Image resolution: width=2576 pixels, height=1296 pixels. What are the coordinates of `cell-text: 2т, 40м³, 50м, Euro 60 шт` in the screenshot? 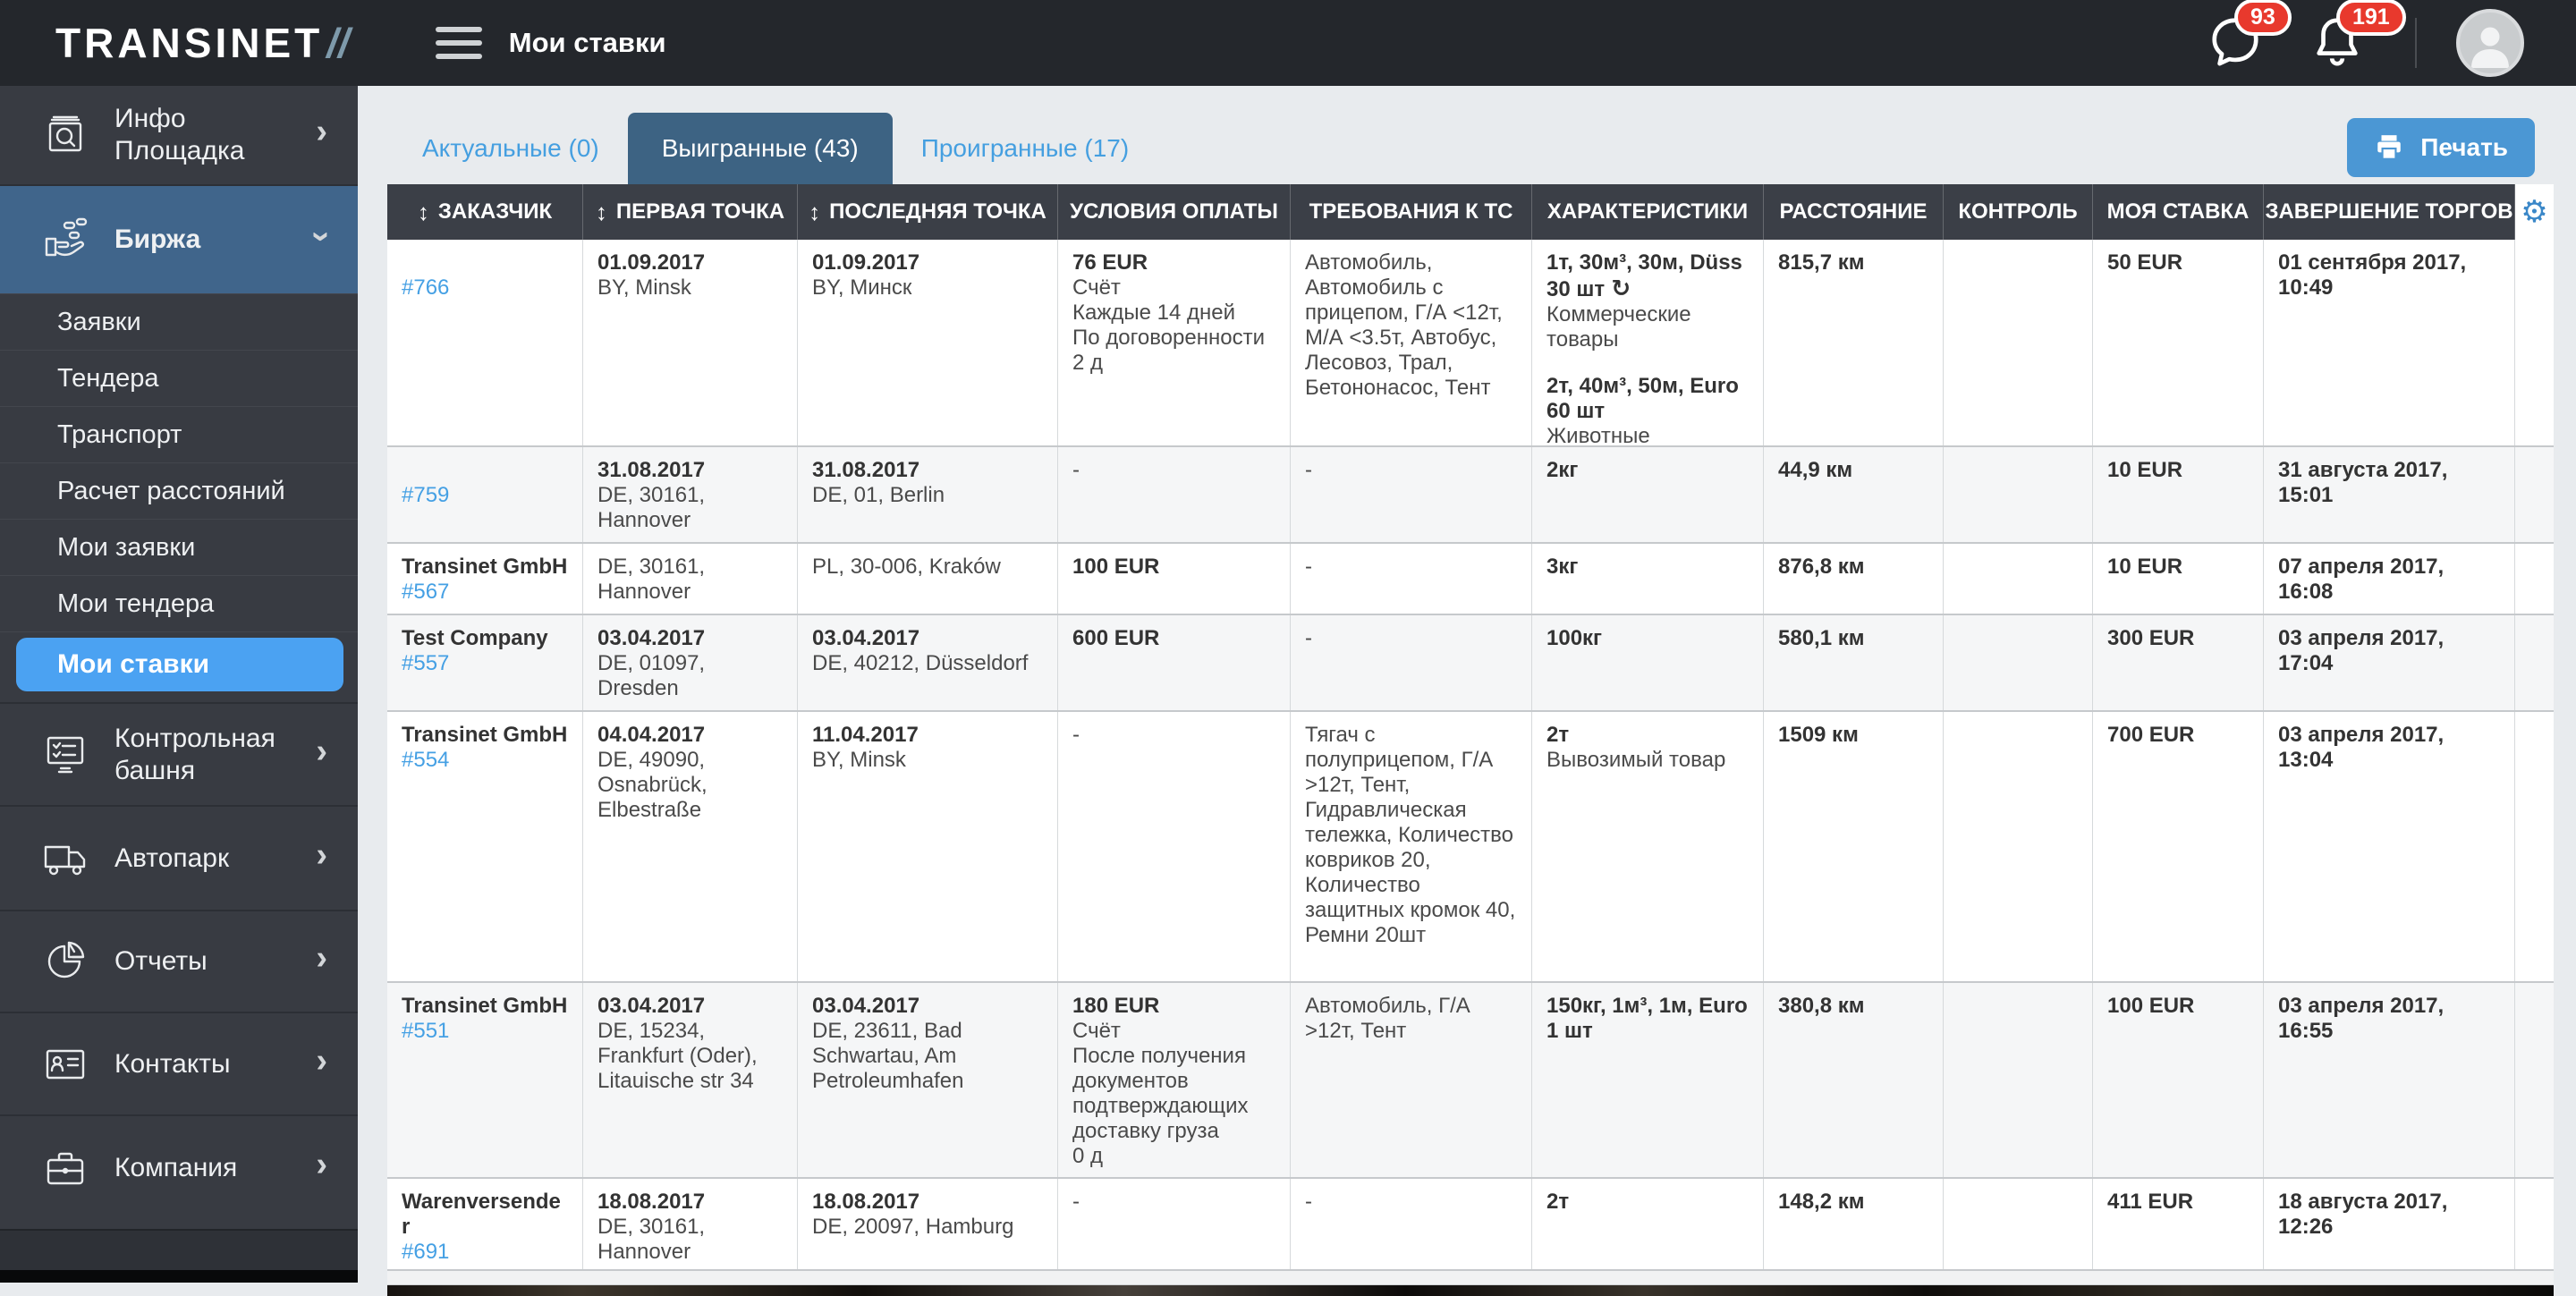 It's located at (1642, 399).